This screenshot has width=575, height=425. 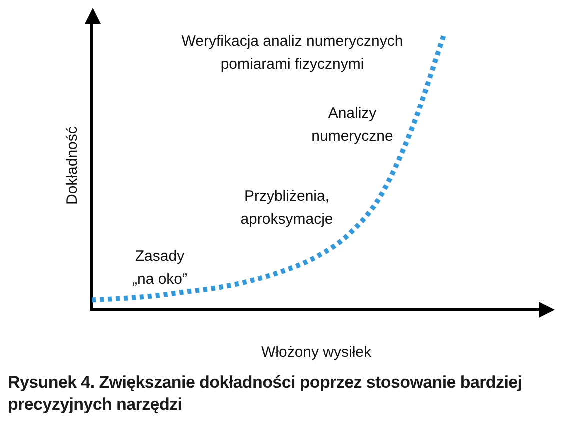 What do you see at coordinates (352, 125) in the screenshot?
I see `annotation: Analizy numeryczne` at bounding box center [352, 125].